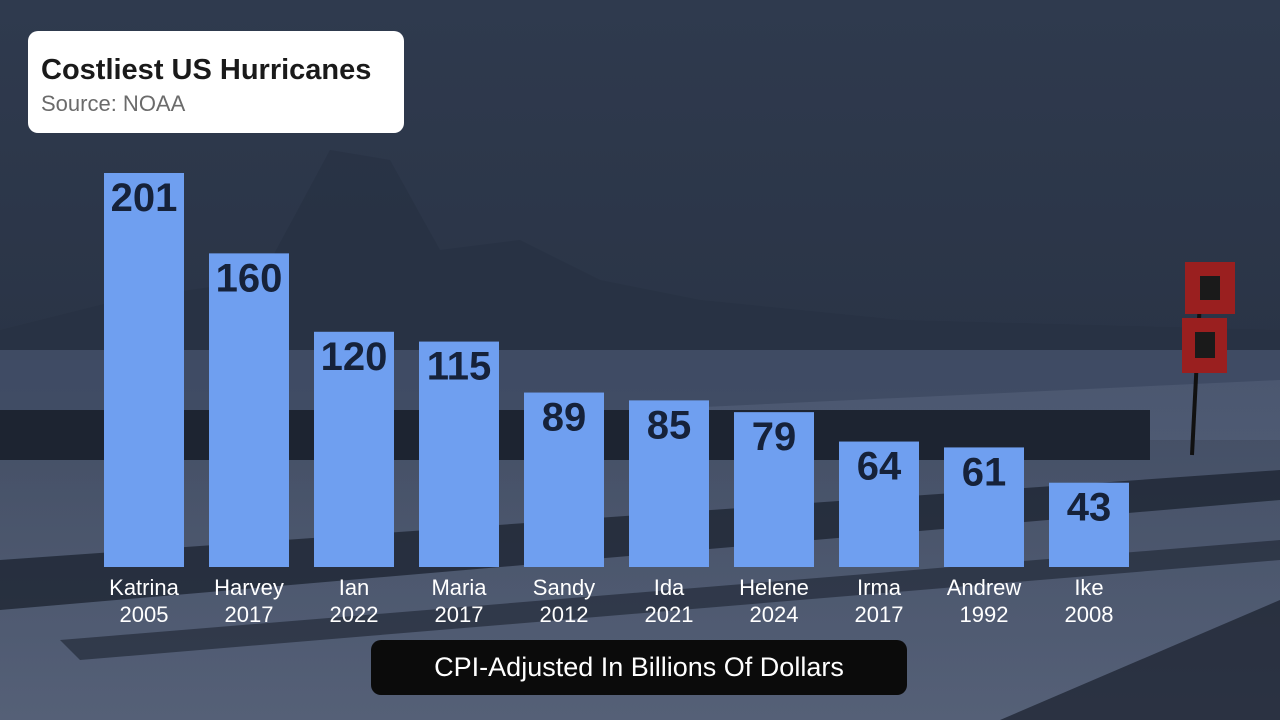 The height and width of the screenshot is (720, 1280). What do you see at coordinates (774, 587) in the screenshot?
I see `category-name-helene: Helene` at bounding box center [774, 587].